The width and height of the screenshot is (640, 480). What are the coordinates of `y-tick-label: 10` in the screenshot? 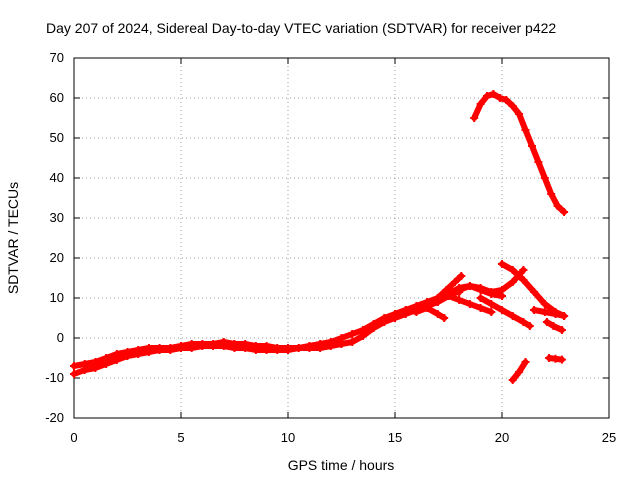 It's located at (57, 297).